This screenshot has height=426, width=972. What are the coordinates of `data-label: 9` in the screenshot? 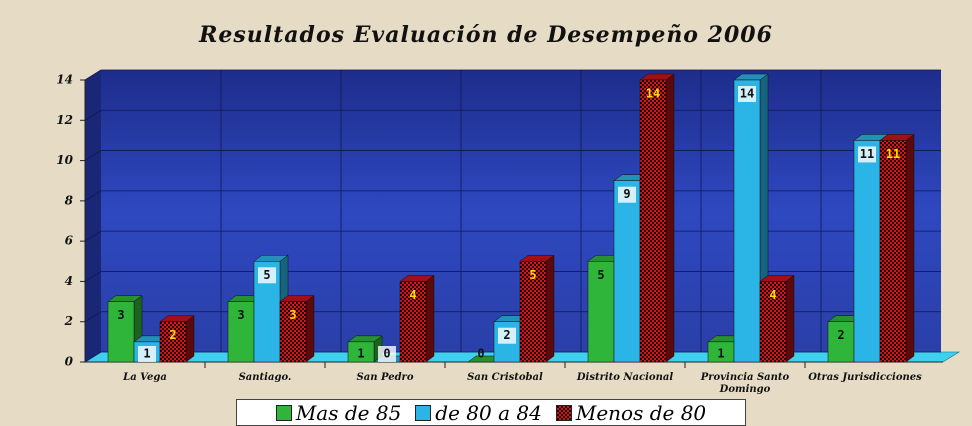 It's located at (626, 194).